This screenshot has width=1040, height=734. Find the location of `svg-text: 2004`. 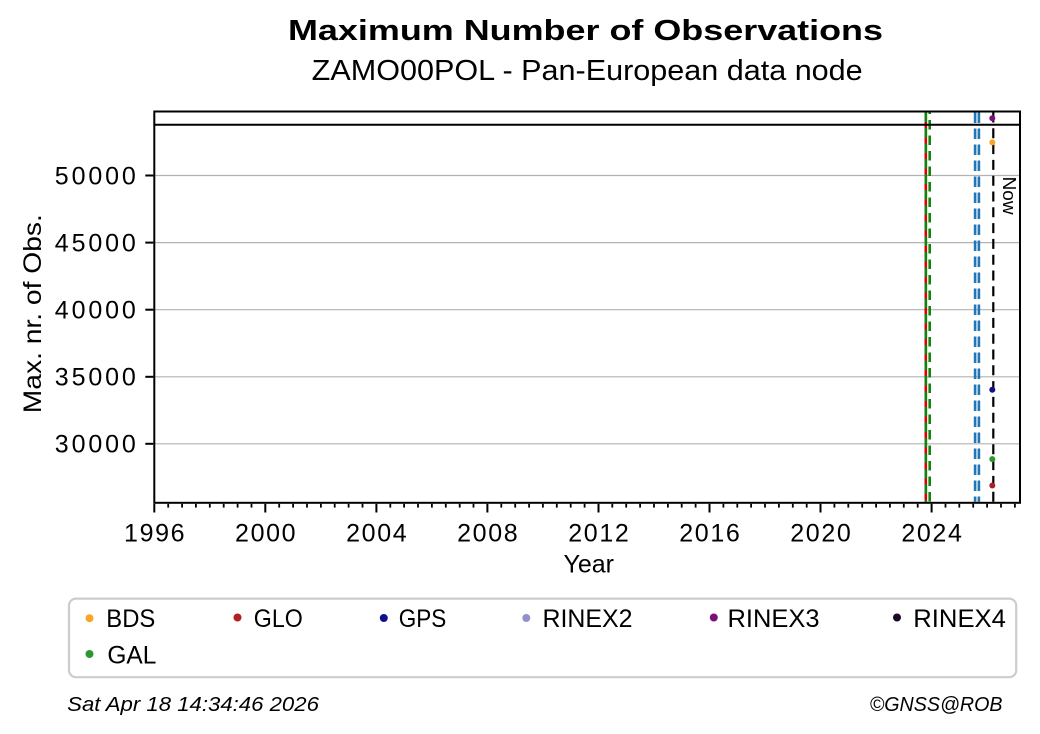

svg-text: 2004 is located at coordinates (376, 533).